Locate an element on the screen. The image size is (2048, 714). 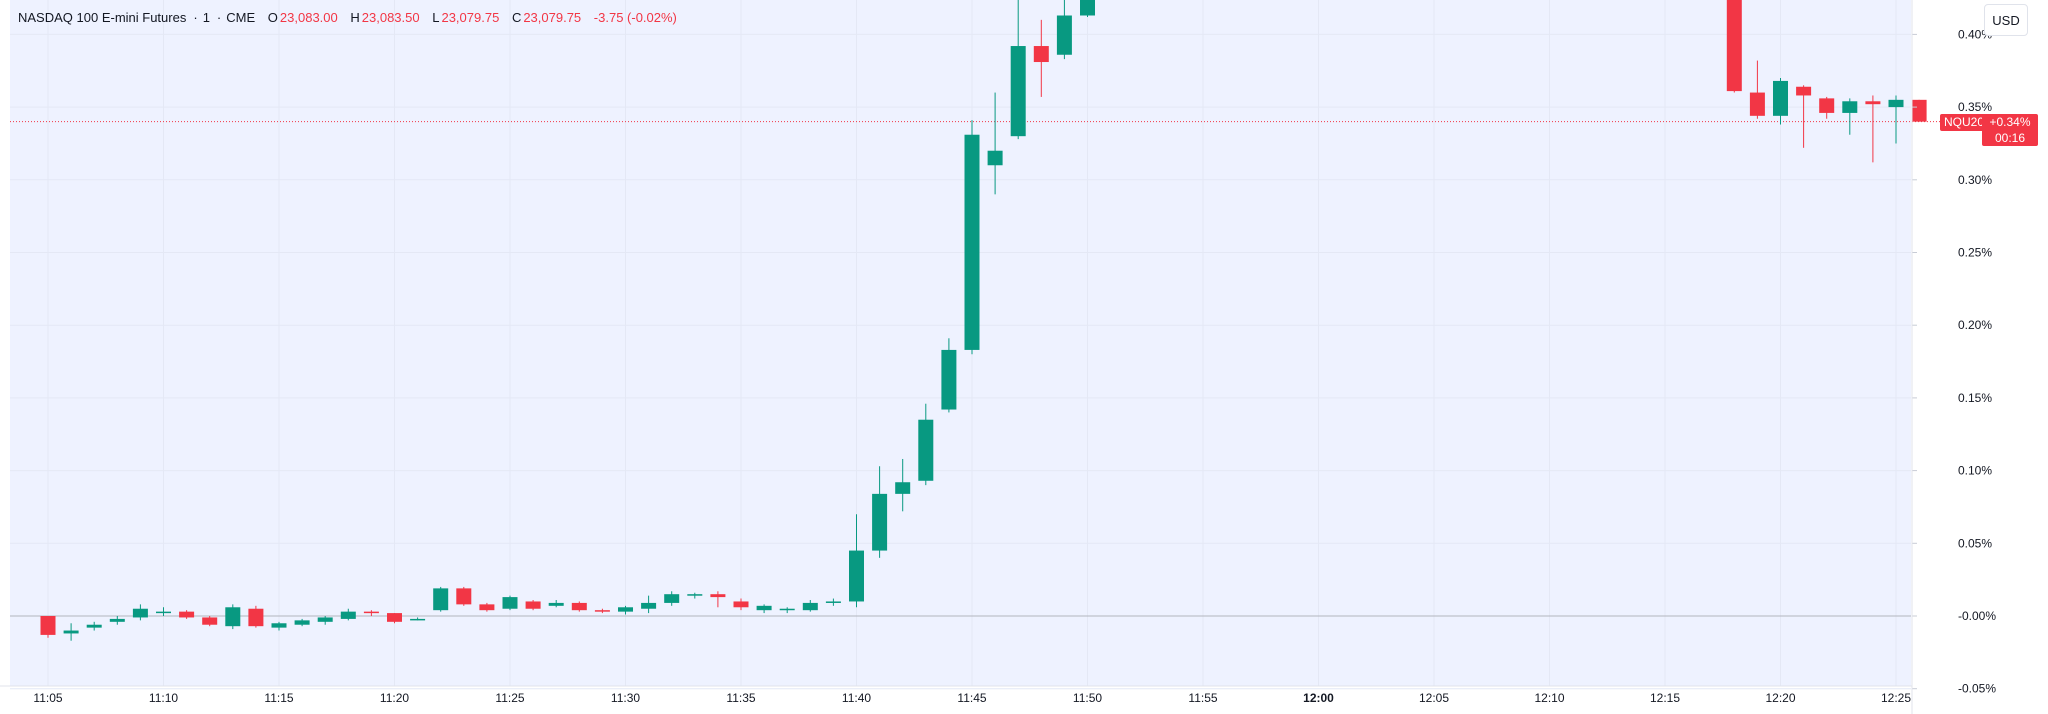
symbol-title: NASDAQ 100 E-mini Futures is located at coordinates (102, 17).